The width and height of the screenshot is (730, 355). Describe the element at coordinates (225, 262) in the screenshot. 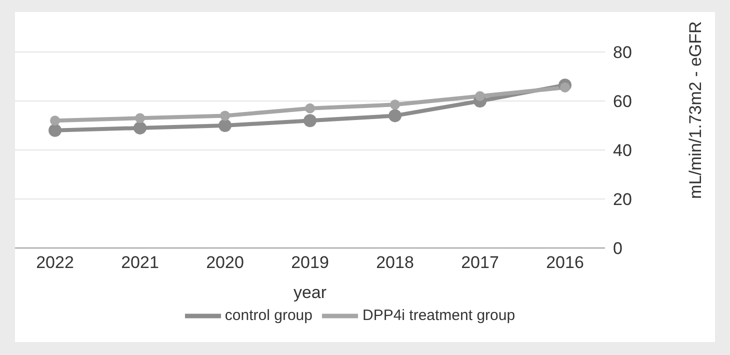

I see `x-tick-label: 2020` at that location.